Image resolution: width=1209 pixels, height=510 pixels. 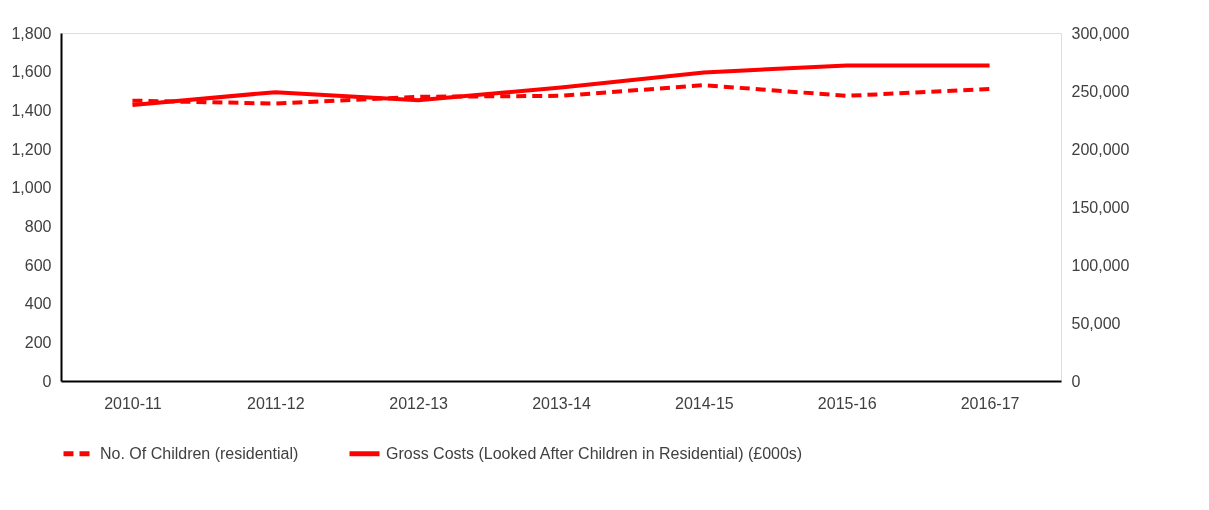 I want to click on x-tick-label: 2015-16, so click(x=847, y=403).